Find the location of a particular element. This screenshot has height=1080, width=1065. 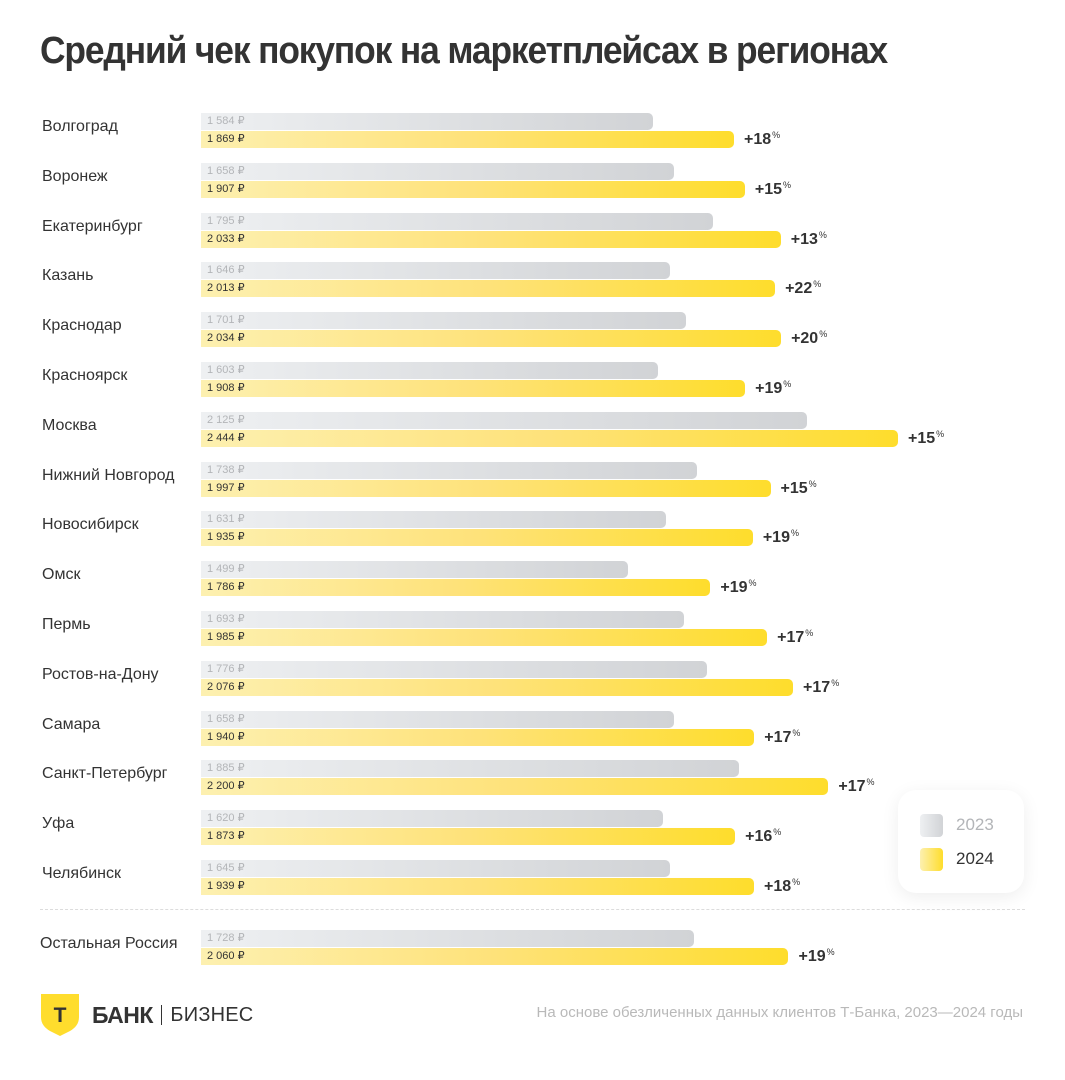

bar-2024: 2 060 ₽ is located at coordinates (495, 956).